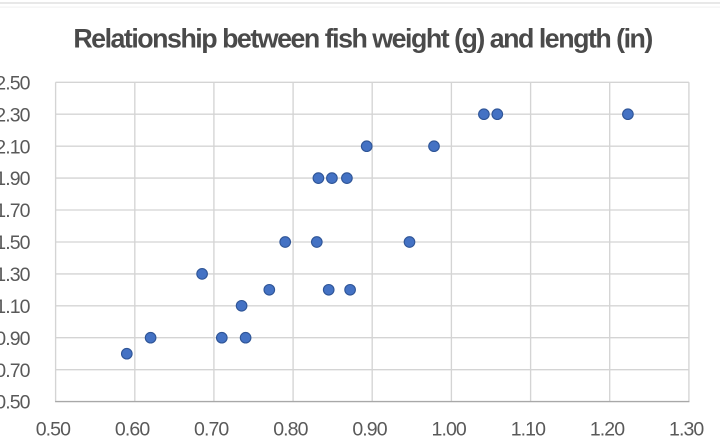 This screenshot has width=720, height=448. Describe the element at coordinates (15, 243) in the screenshot. I see `svg-text: 1.50` at that location.